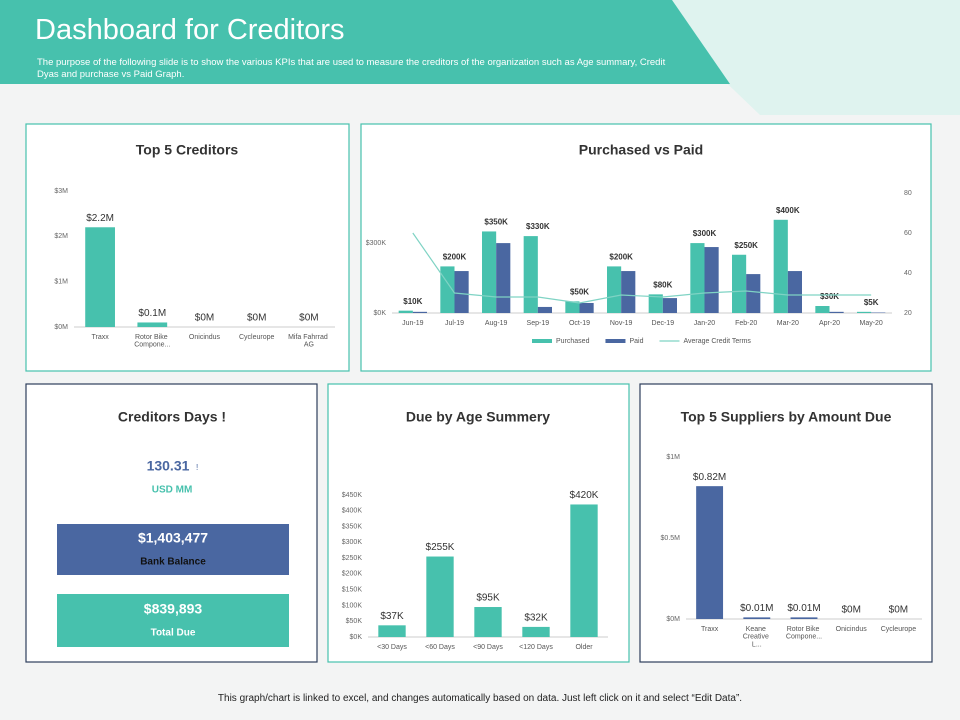 The width and height of the screenshot is (960, 720). I want to click on x-tick-label: Cycleurope, so click(257, 337).